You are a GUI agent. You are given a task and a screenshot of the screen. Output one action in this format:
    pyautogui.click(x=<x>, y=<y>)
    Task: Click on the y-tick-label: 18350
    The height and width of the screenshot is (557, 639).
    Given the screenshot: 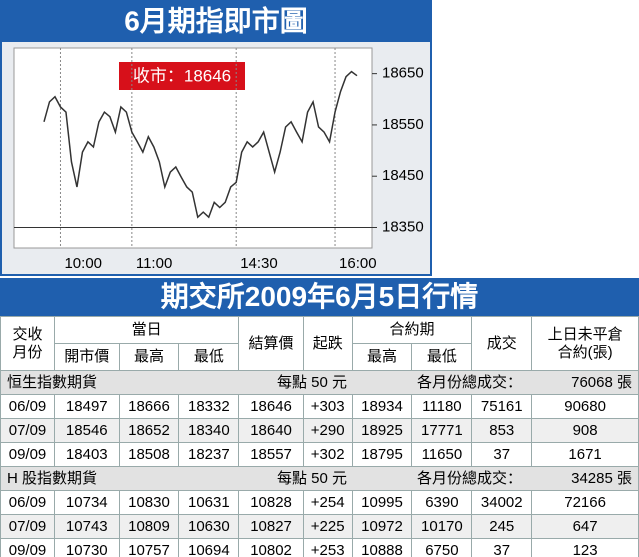 What is the action you would take?
    pyautogui.click(x=403, y=226)
    